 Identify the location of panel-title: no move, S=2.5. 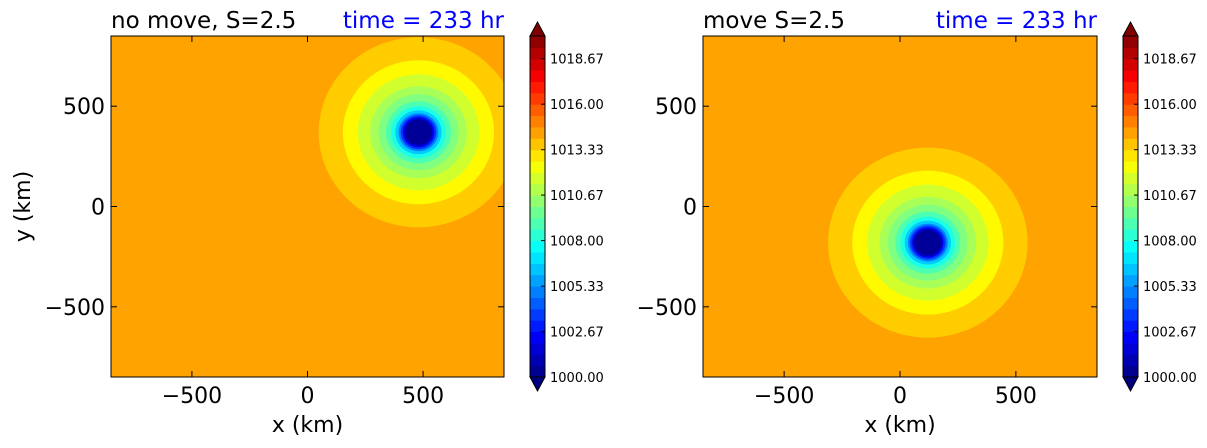
(203, 21).